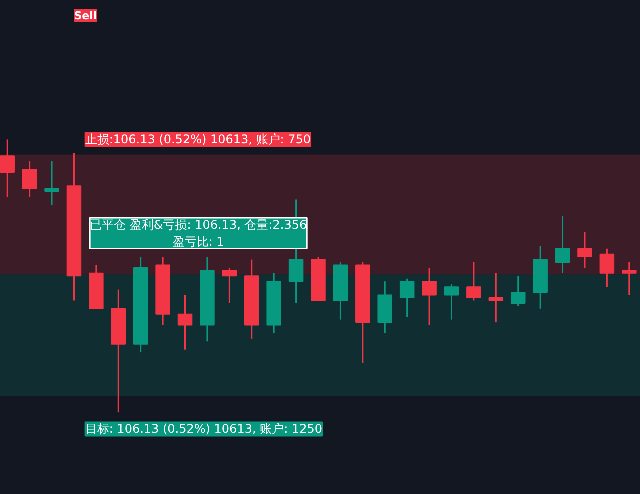 This screenshot has height=494, width=640. Describe the element at coordinates (198, 139) in the screenshot. I see `band-label: 止损:106.13 (0.52%) 10613, 账户: 750` at that location.